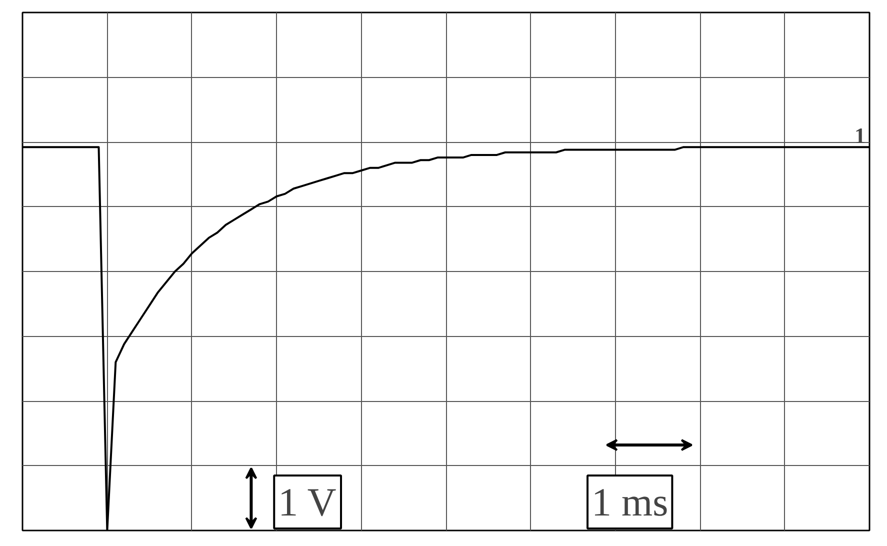 The height and width of the screenshot is (546, 887). Describe the element at coordinates (860, 135) in the screenshot. I see `annotation: 1` at that location.